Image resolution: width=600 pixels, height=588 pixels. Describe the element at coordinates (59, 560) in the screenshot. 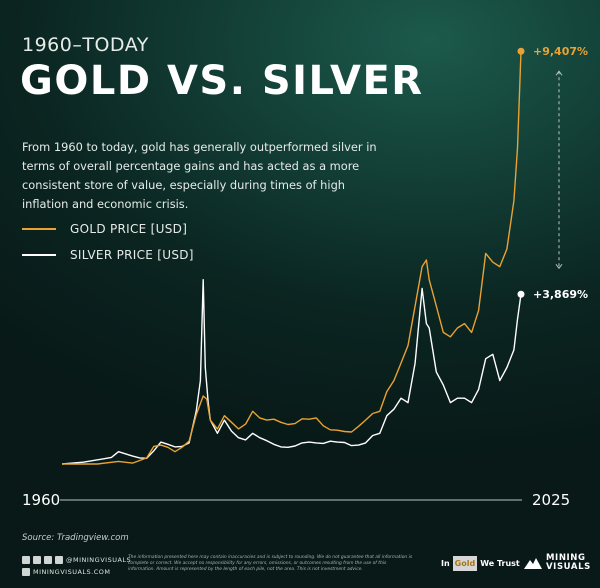

I see `instagram-icon` at that location.